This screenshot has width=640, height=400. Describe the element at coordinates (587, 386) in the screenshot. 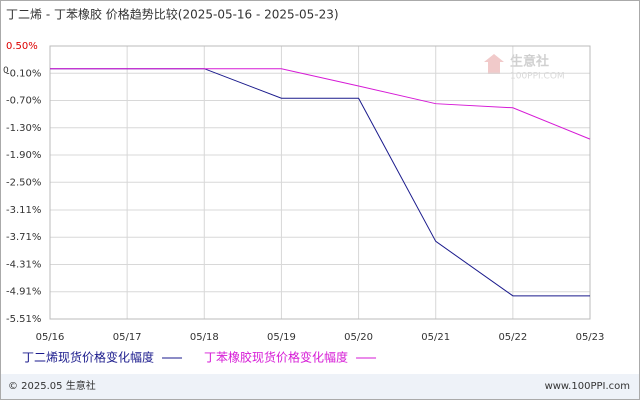

I see `source: www.100PPI.com` at that location.